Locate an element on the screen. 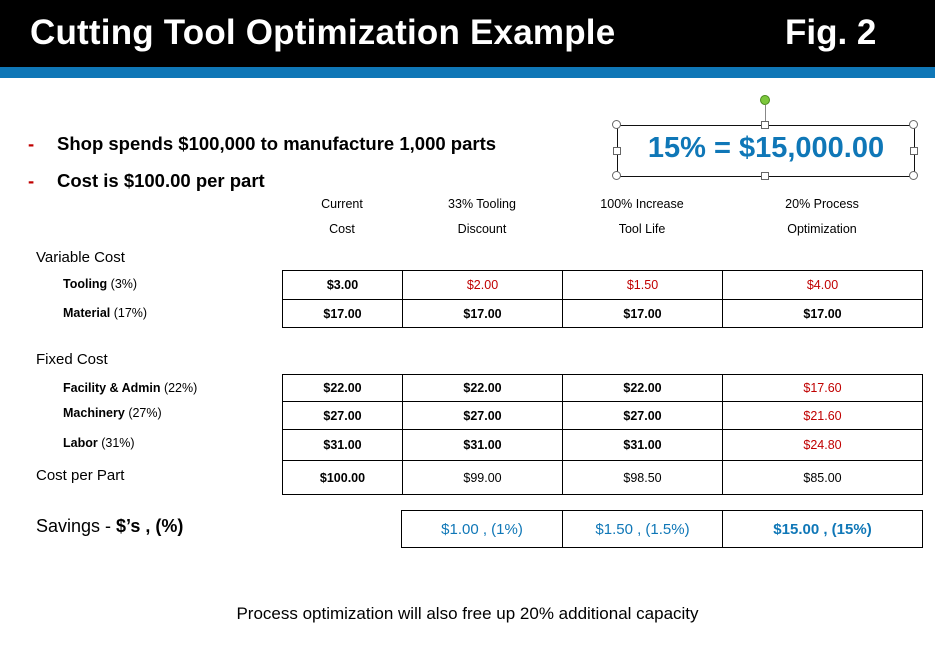 This screenshot has height=648, width=935. table-row-machinery: $27.00 $27.00 $27.00 $21.60 is located at coordinates (602, 415).